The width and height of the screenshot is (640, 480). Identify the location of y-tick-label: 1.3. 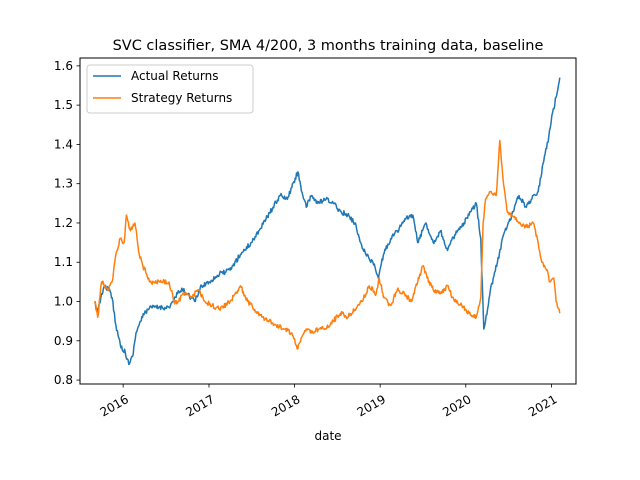
(63, 184).